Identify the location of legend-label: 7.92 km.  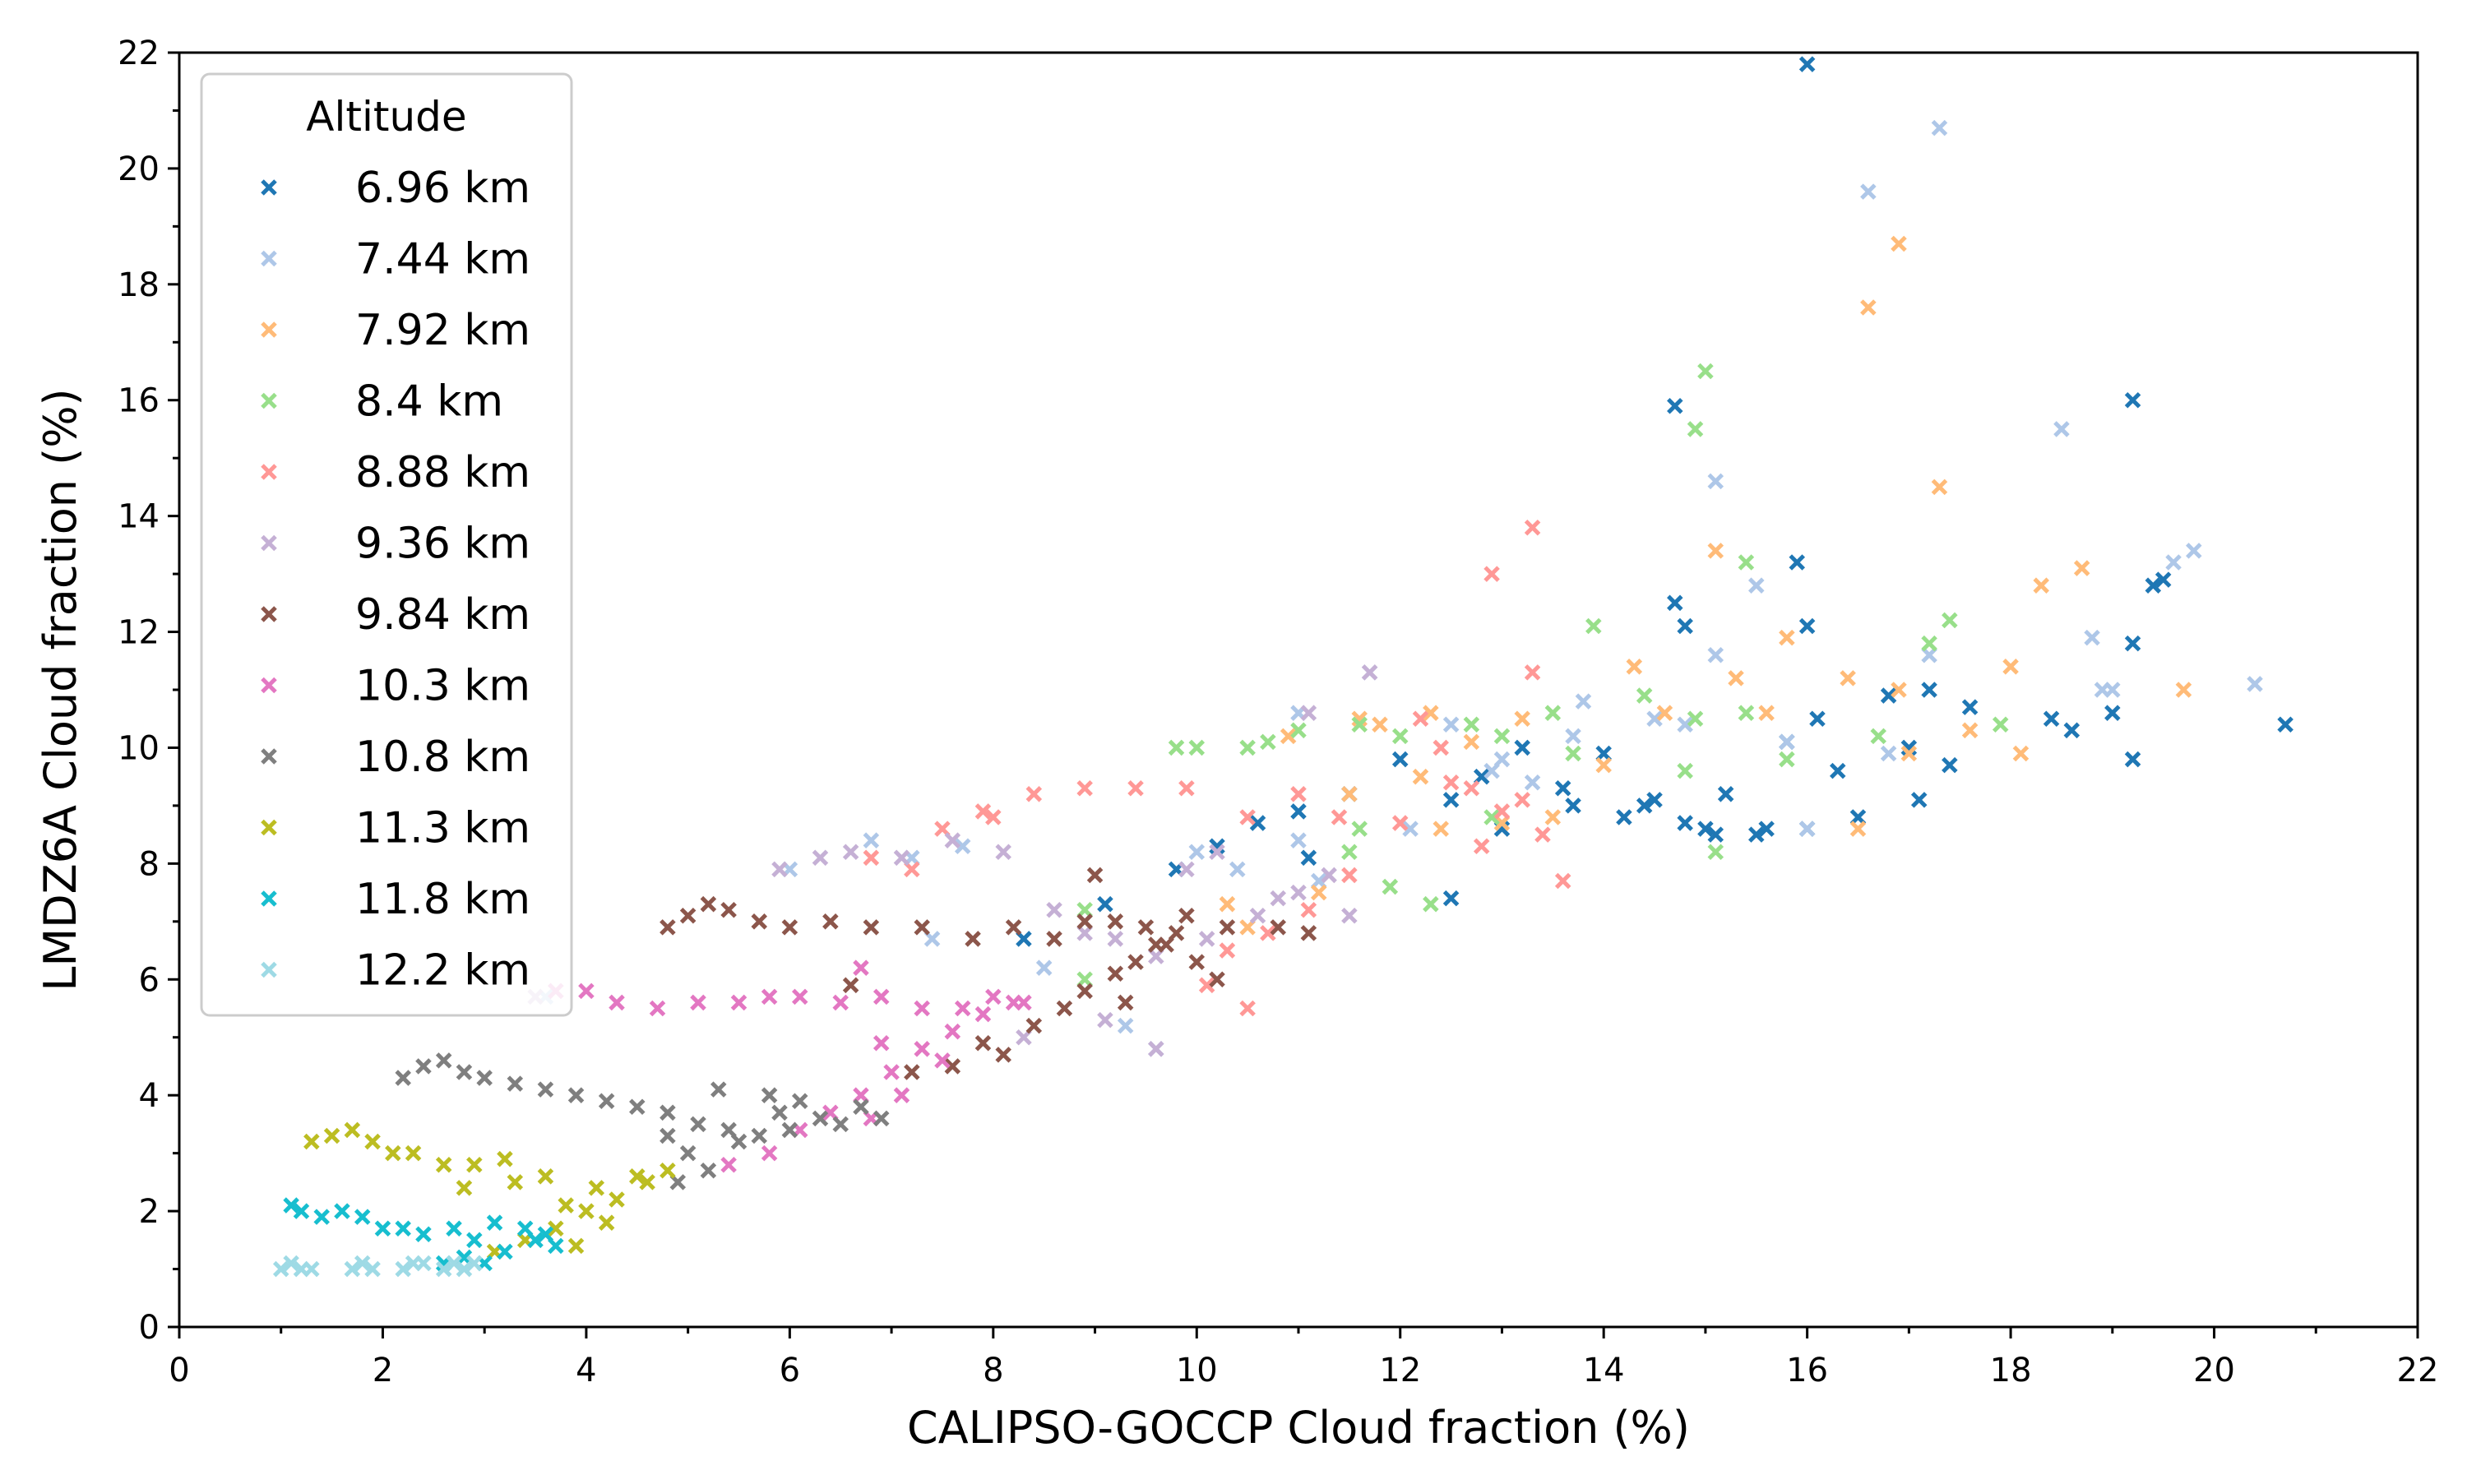
(442, 331).